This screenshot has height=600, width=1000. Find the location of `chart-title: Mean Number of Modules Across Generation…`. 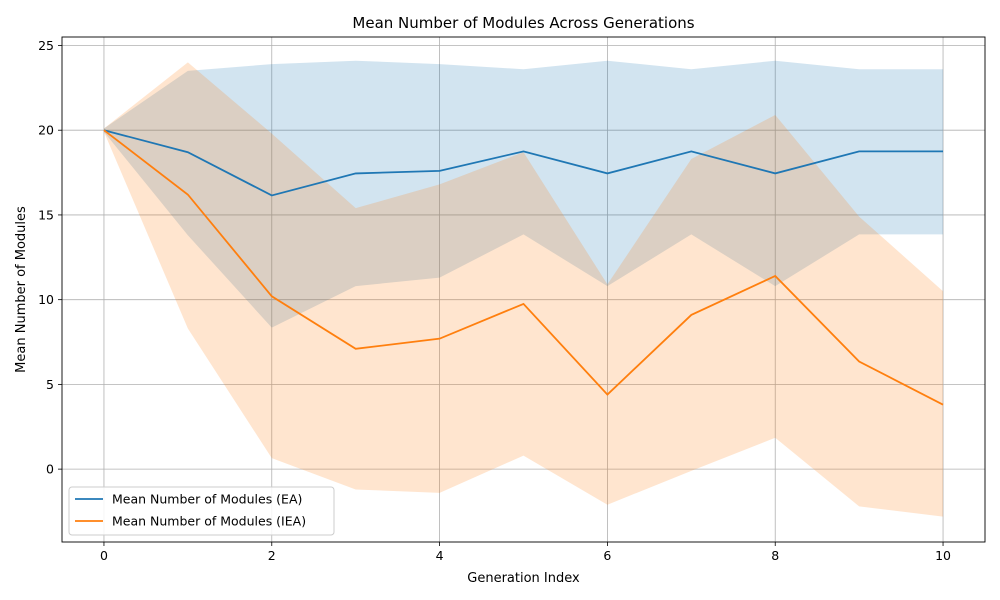

chart-title: Mean Number of Modules Across Generation… is located at coordinates (523, 23).